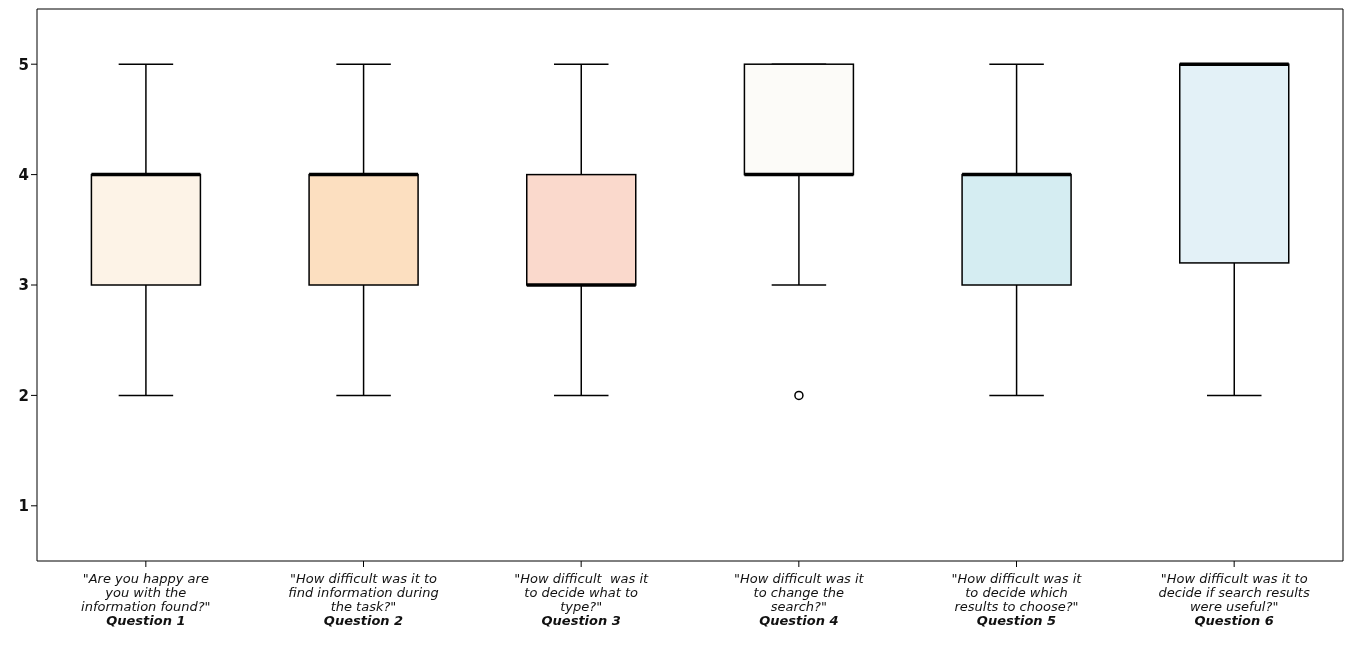  What do you see at coordinates (582, 599) in the screenshot?
I see `x-tick-label: "How difficult was it to decide what to type?" Question 3` at bounding box center [582, 599].